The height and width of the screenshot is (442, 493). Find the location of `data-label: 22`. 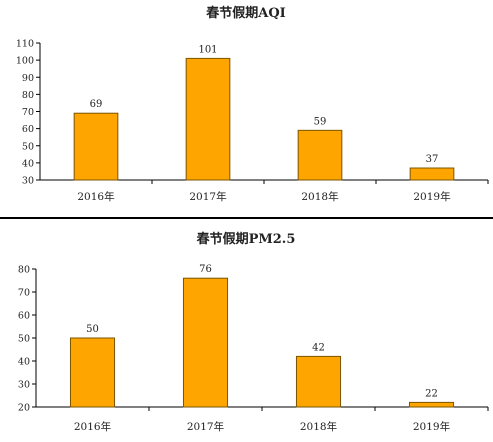

data-label: 22 is located at coordinates (431, 393).